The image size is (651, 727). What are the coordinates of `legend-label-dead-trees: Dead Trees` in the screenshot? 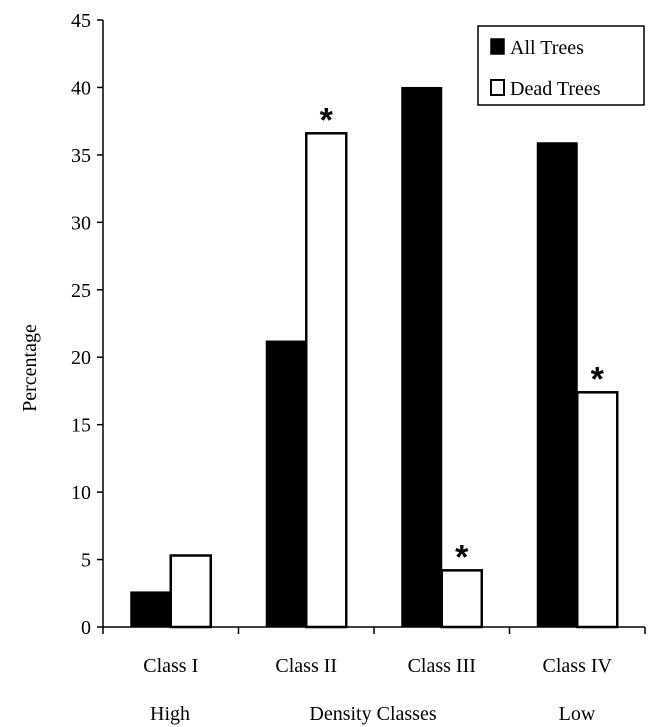 It's located at (555, 89).